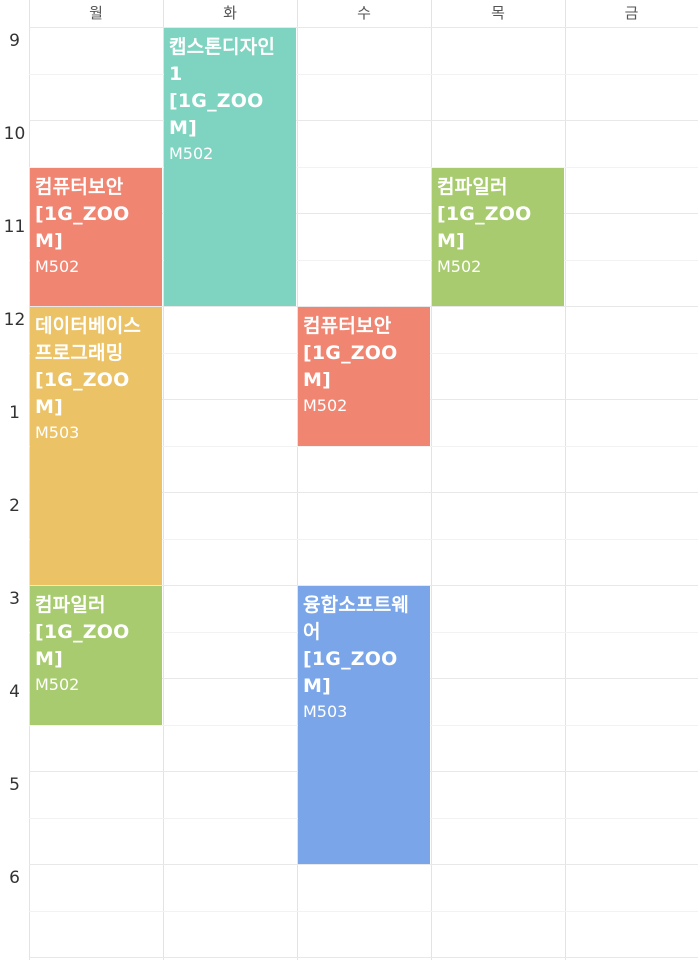 This screenshot has height=960, width=698. I want to click on course-title: 캡스톤디자인, so click(222, 47).